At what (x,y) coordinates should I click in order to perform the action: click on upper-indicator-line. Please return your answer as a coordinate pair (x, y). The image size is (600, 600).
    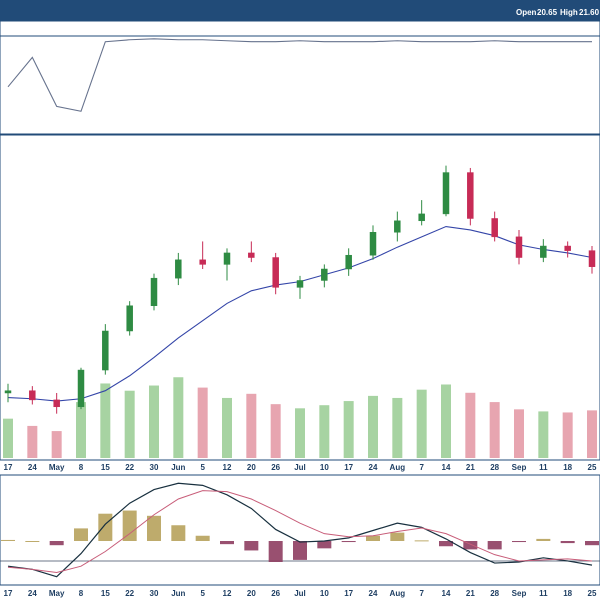
    Looking at the image, I should click on (299, 75).